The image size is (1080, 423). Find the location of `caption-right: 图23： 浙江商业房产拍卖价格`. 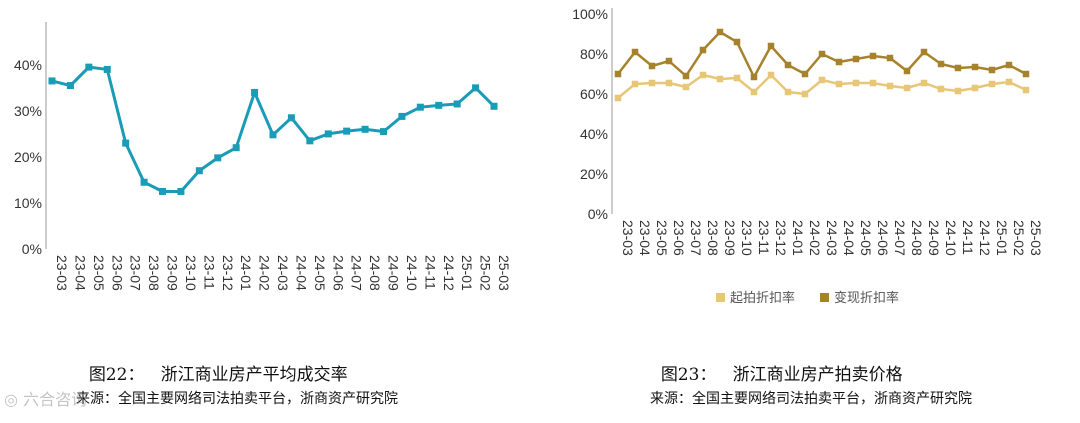

caption-right: 图23： 浙江商业房产拍卖价格 is located at coordinates (776, 362).